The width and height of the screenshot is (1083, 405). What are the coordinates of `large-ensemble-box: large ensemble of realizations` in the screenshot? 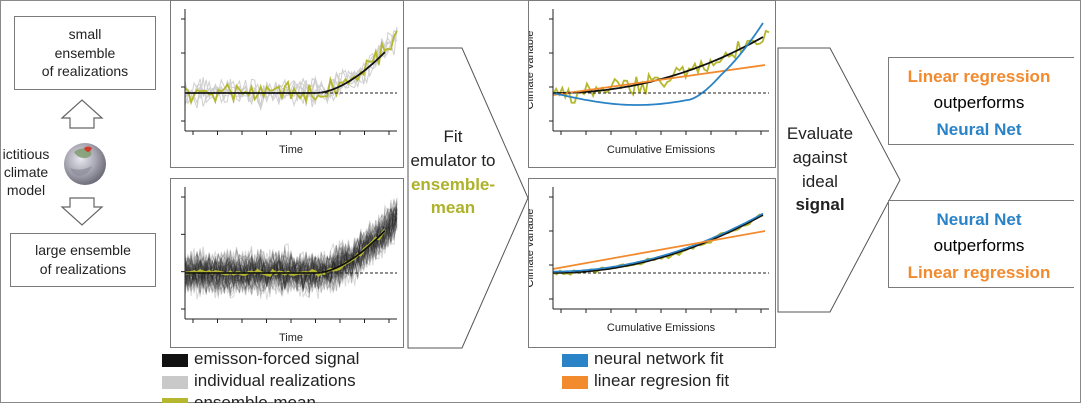 It's located at (83, 260).